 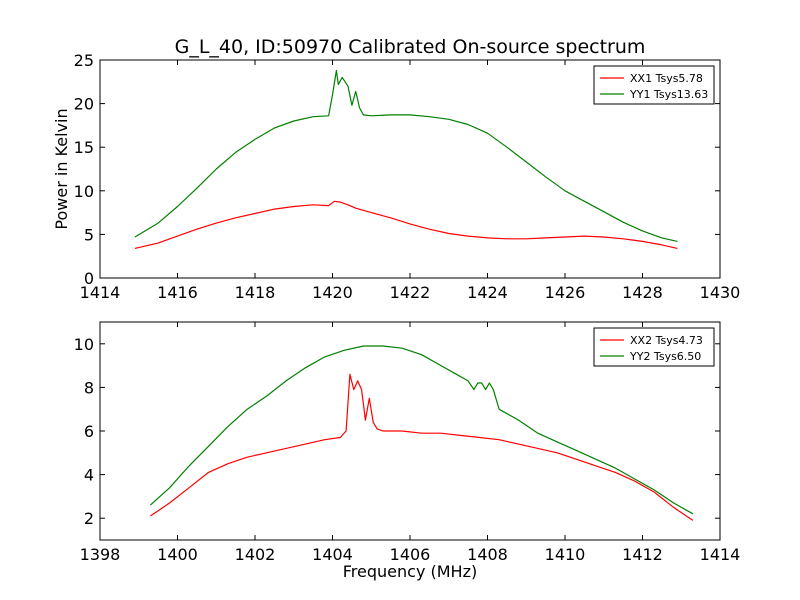 I want to click on bottom-legend-label-1: XX2 Tsys4.73, so click(x=666, y=340).